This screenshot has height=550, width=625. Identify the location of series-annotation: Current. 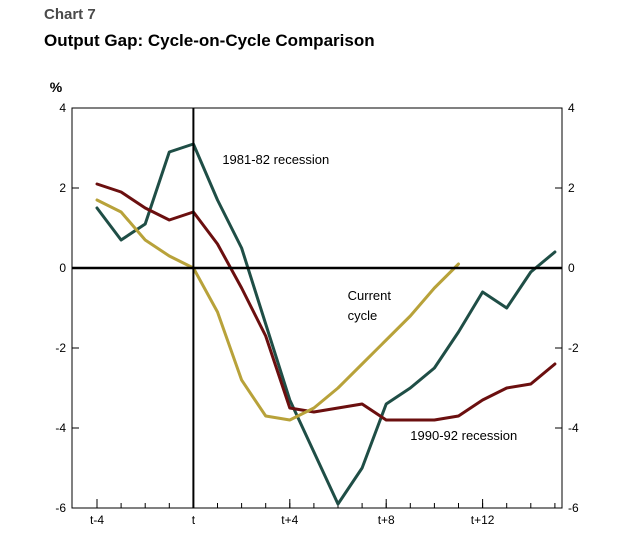
(370, 295).